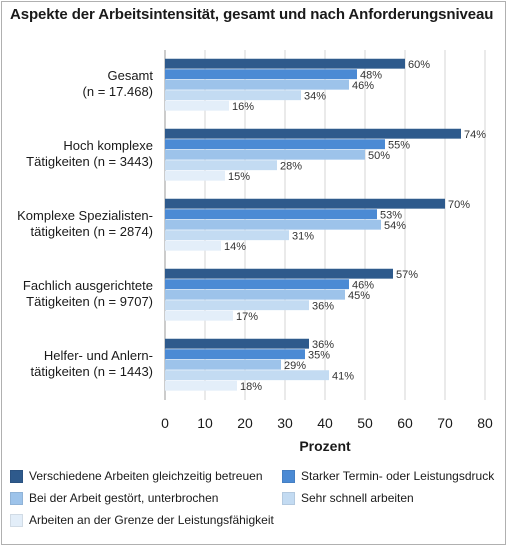 This screenshot has width=507, height=546. What do you see at coordinates (165, 423) in the screenshot?
I see `x-tick-label: 0` at bounding box center [165, 423].